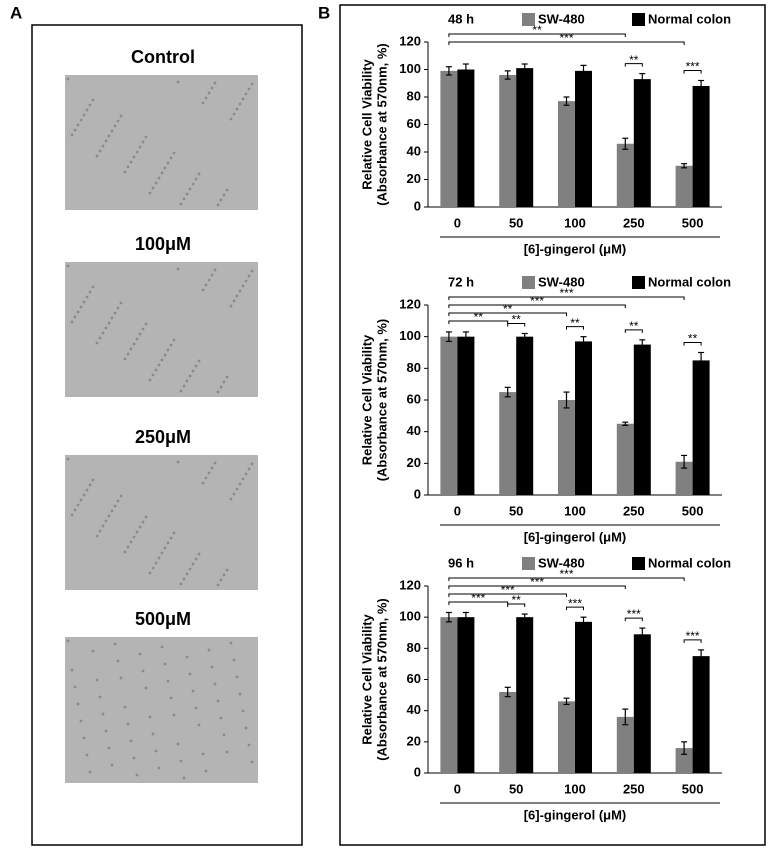 This screenshot has height=850, width=772. I want to click on y-tick-label: 40, so click(414, 709).